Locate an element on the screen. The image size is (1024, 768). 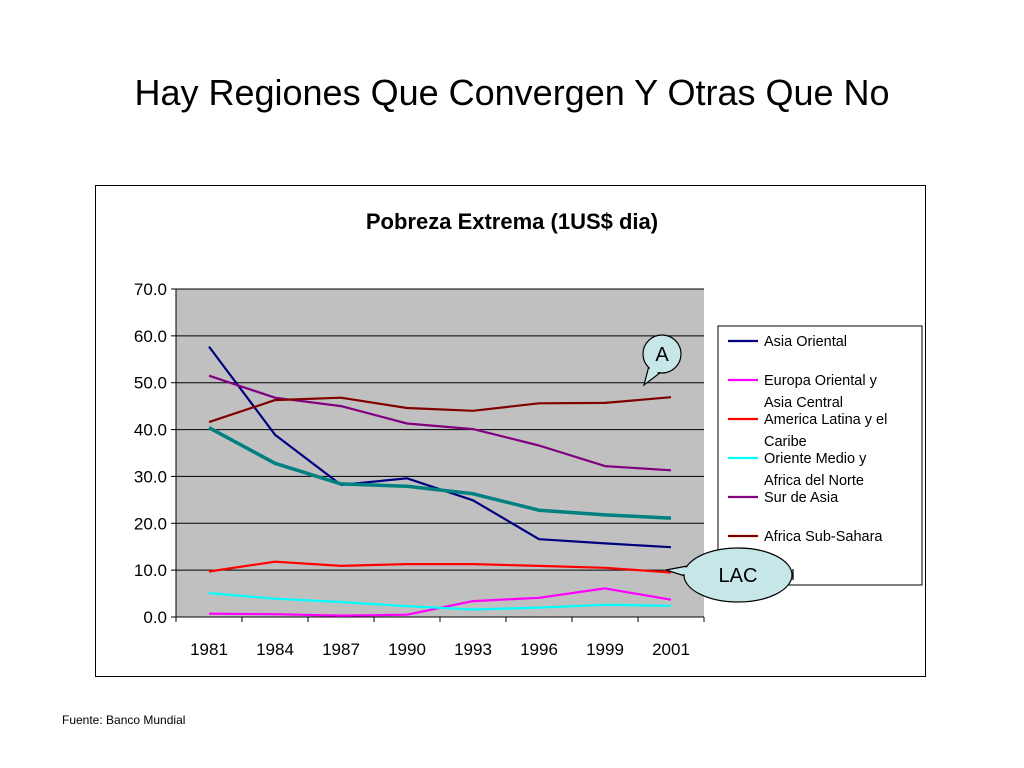
legend-label: Sur de Asia is located at coordinates (801, 498).